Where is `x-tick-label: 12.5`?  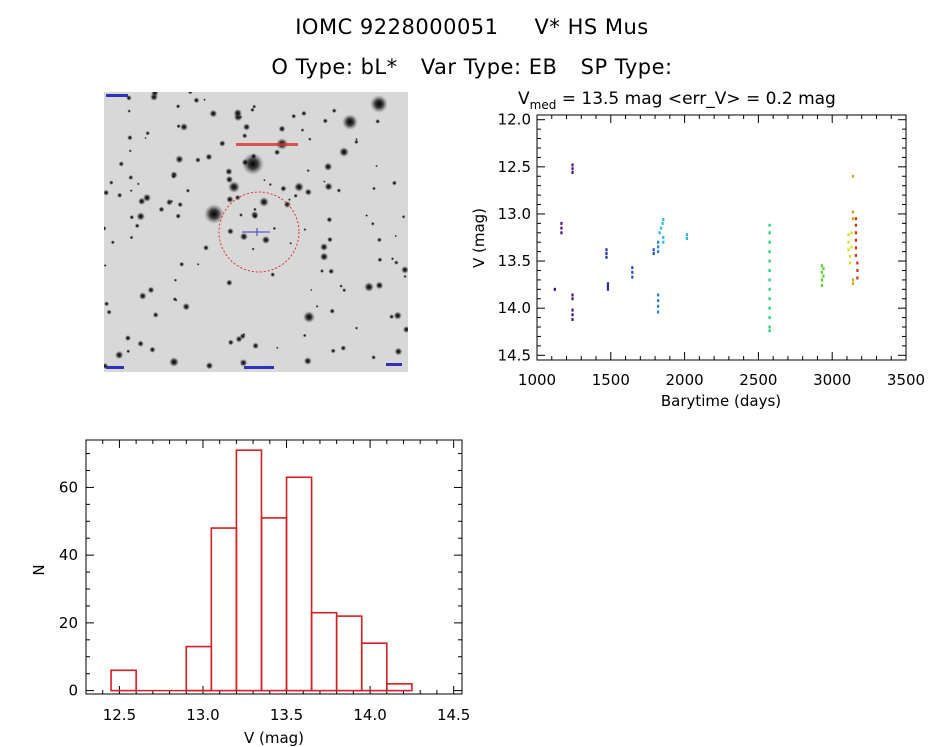 x-tick-label: 12.5 is located at coordinates (119, 715).